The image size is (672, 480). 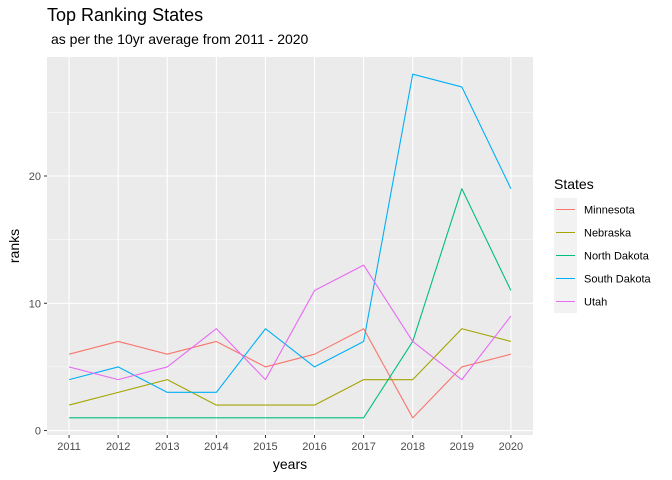 I want to click on series-line-nebraska, so click(x=290, y=367).